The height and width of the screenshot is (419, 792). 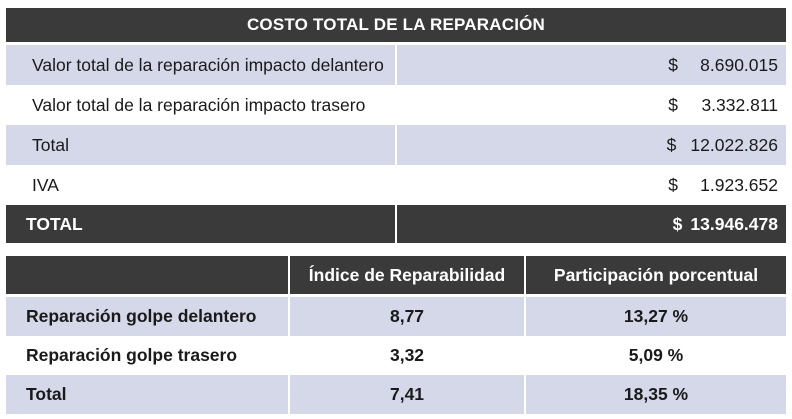 What do you see at coordinates (655, 316) in the screenshot?
I see `row-share: 13,27 %` at bounding box center [655, 316].